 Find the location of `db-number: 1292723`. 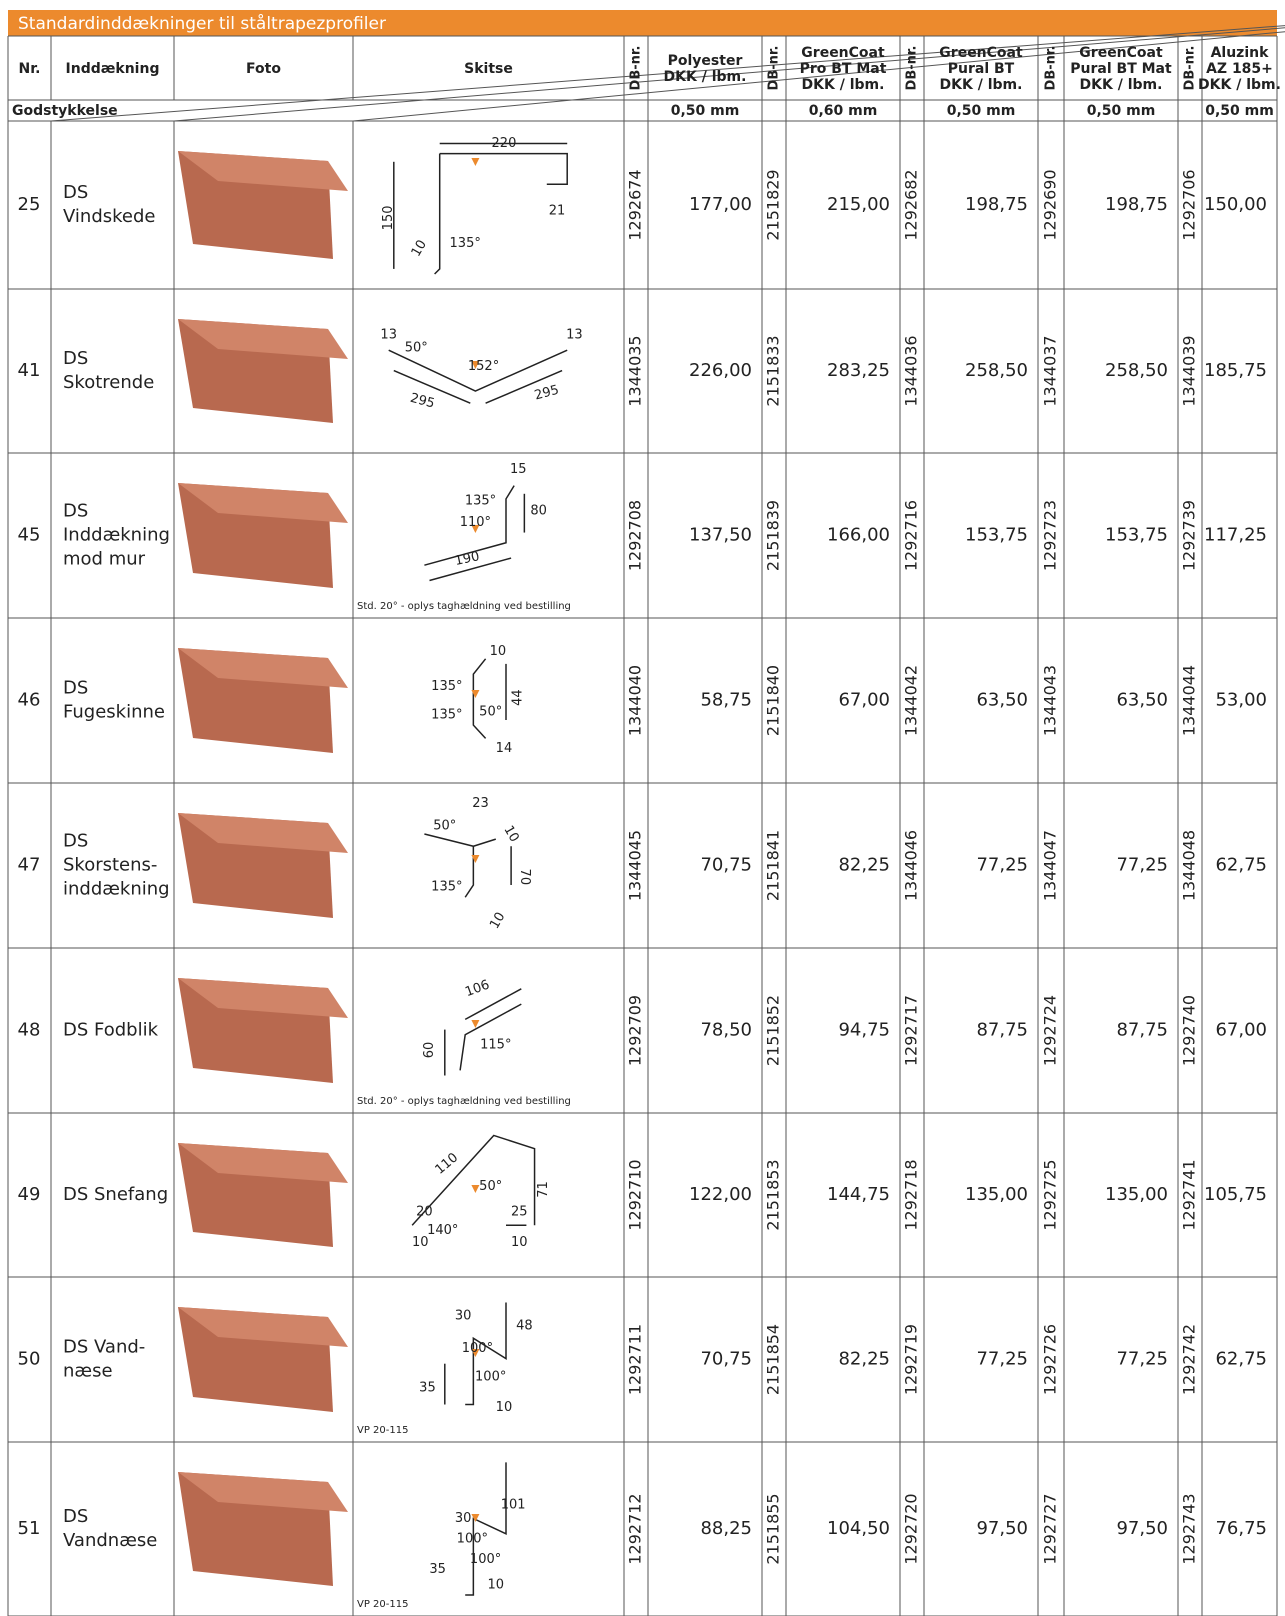

db-number: 1292723 is located at coordinates (1050, 535).